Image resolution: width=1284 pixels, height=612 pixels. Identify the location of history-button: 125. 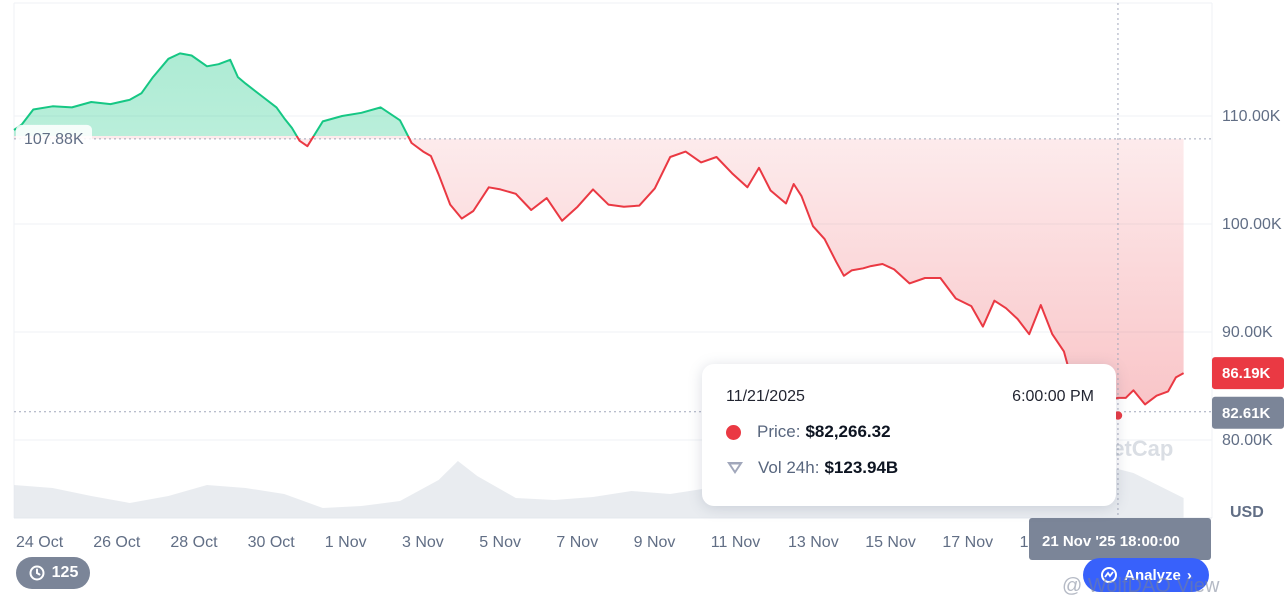
(53, 573).